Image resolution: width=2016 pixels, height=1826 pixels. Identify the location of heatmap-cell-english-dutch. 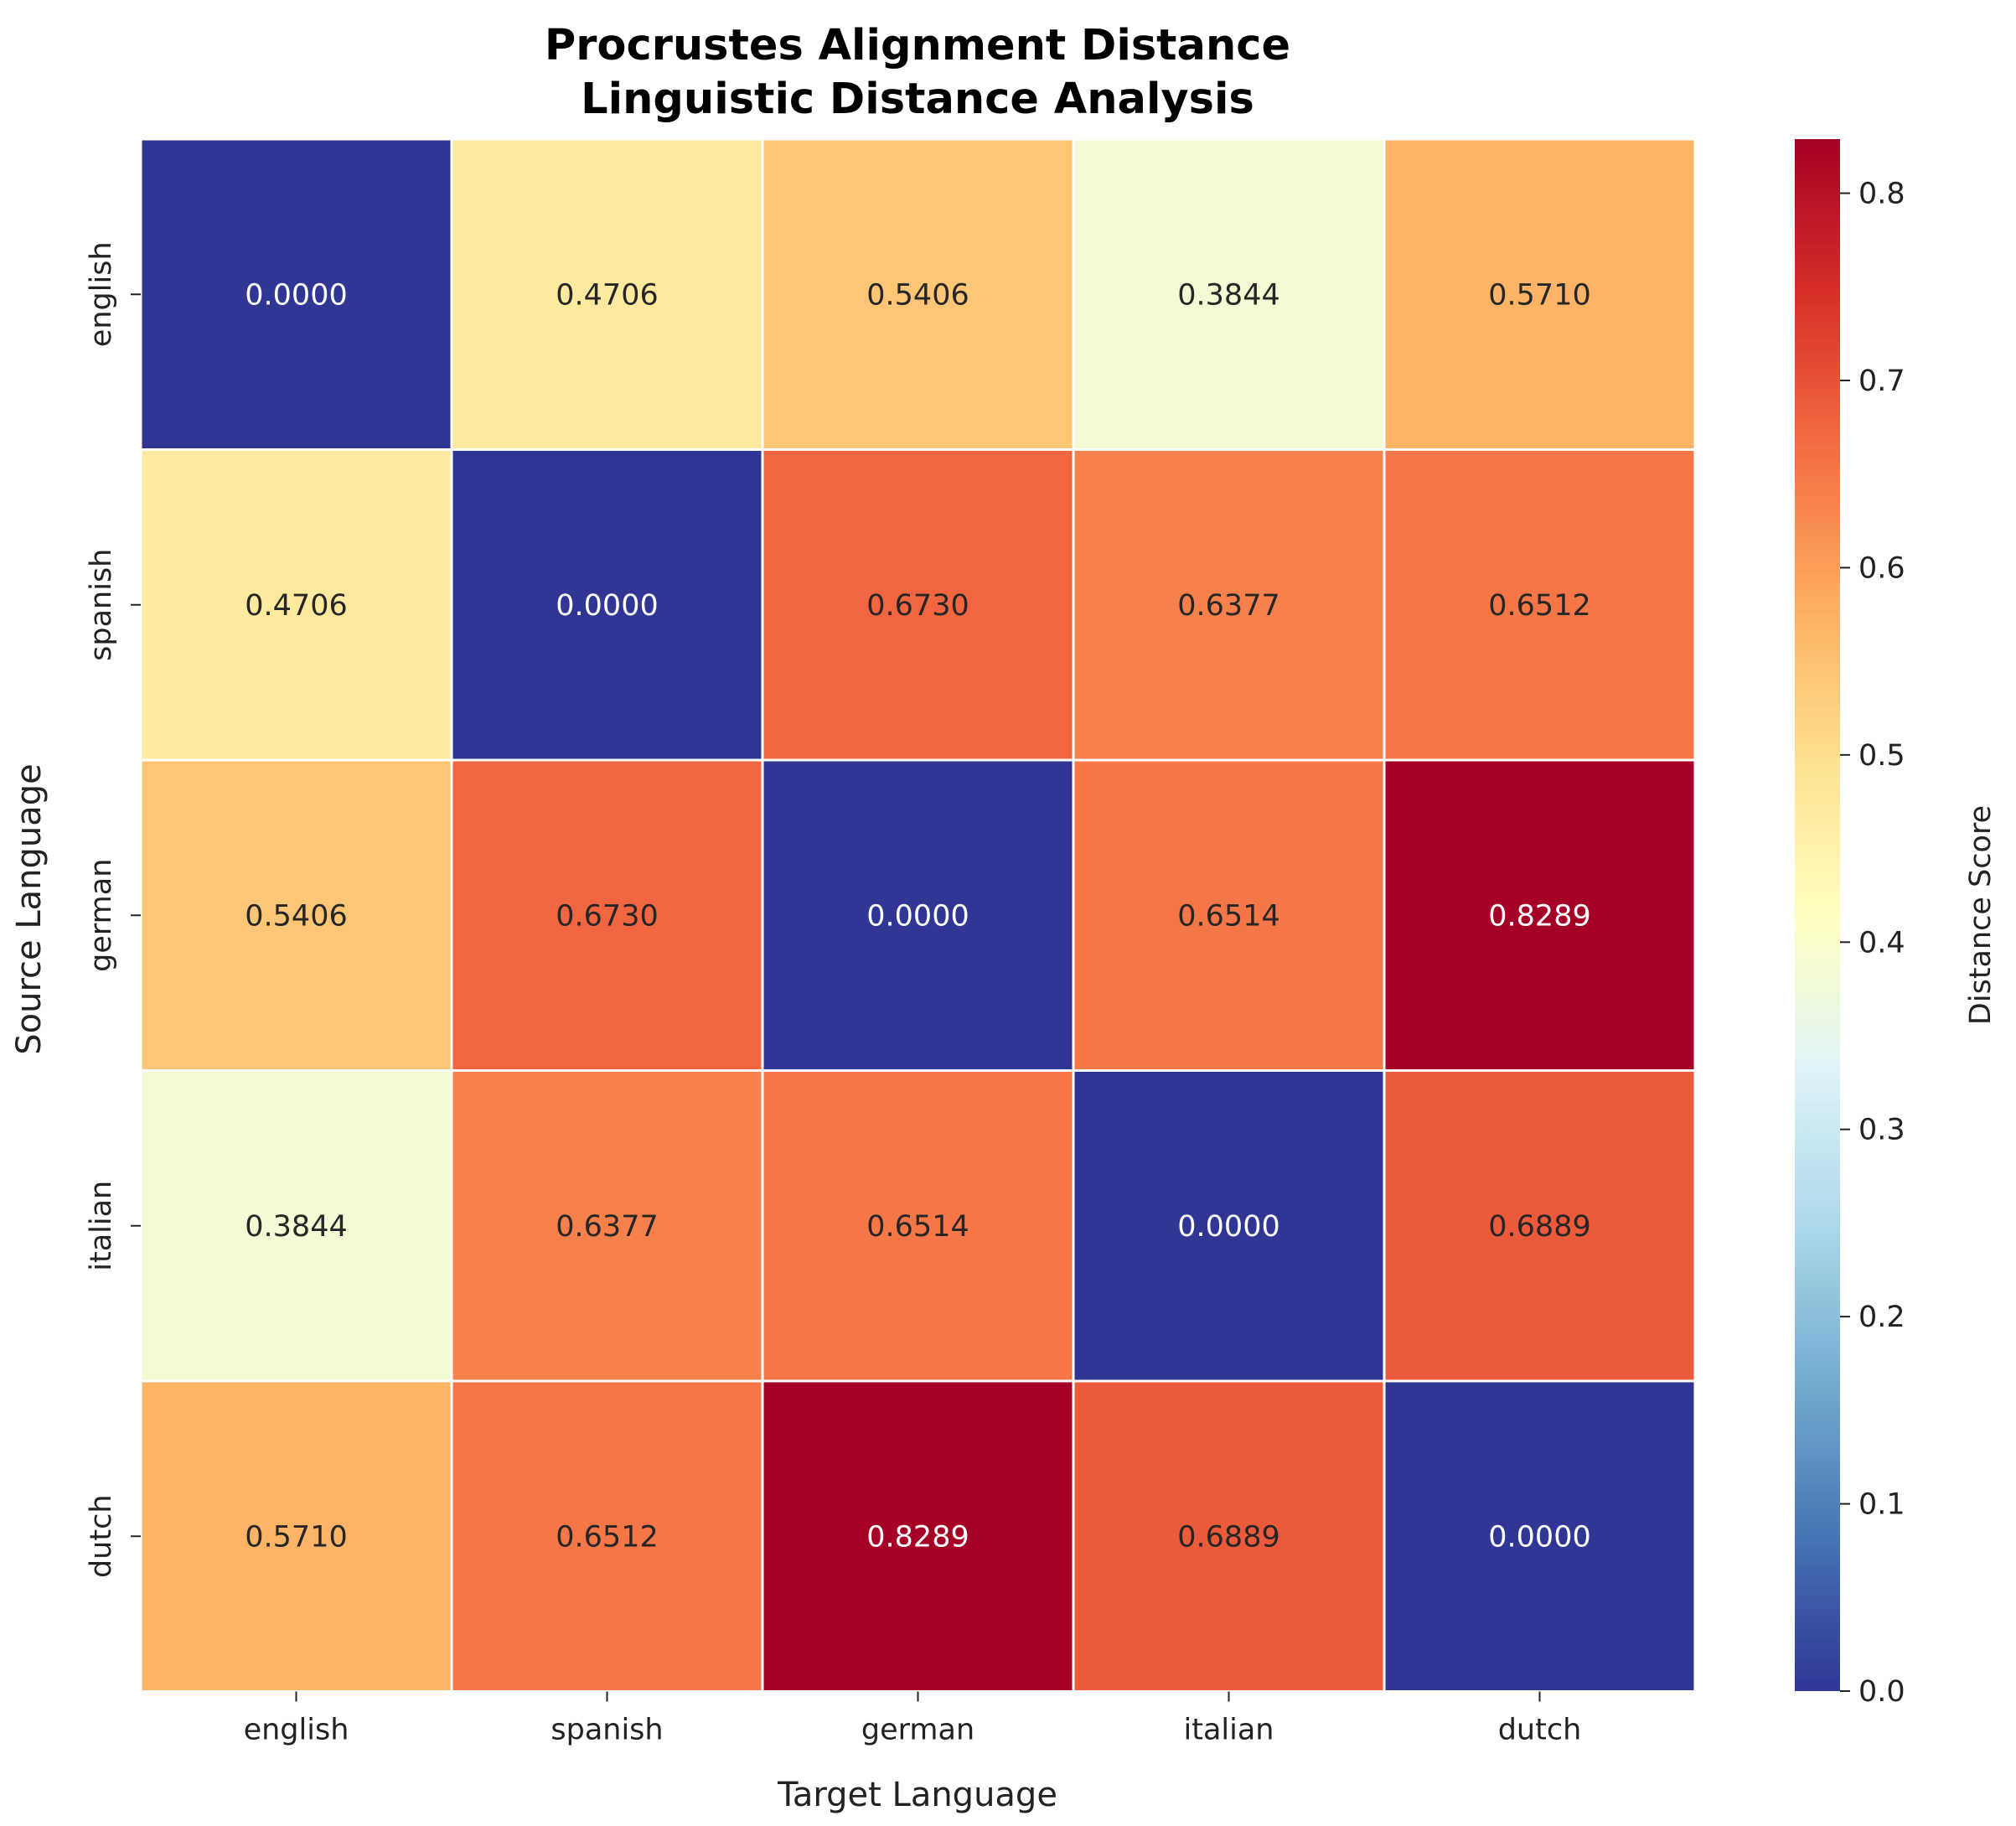
(1540, 294).